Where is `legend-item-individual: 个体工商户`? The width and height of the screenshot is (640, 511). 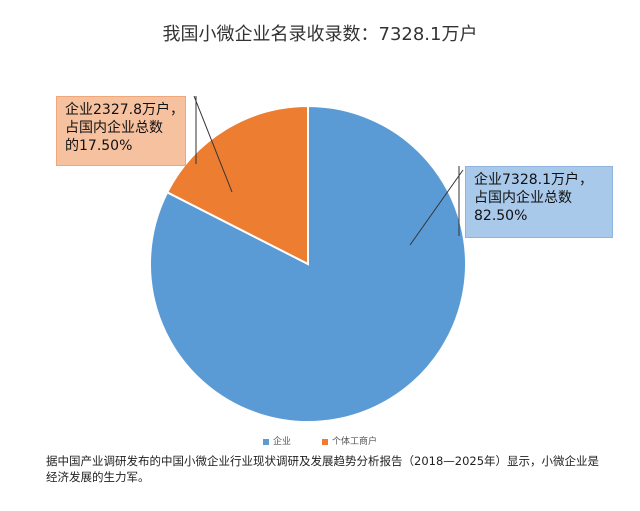 legend-item-individual: 个体工商户 is located at coordinates (349, 440).